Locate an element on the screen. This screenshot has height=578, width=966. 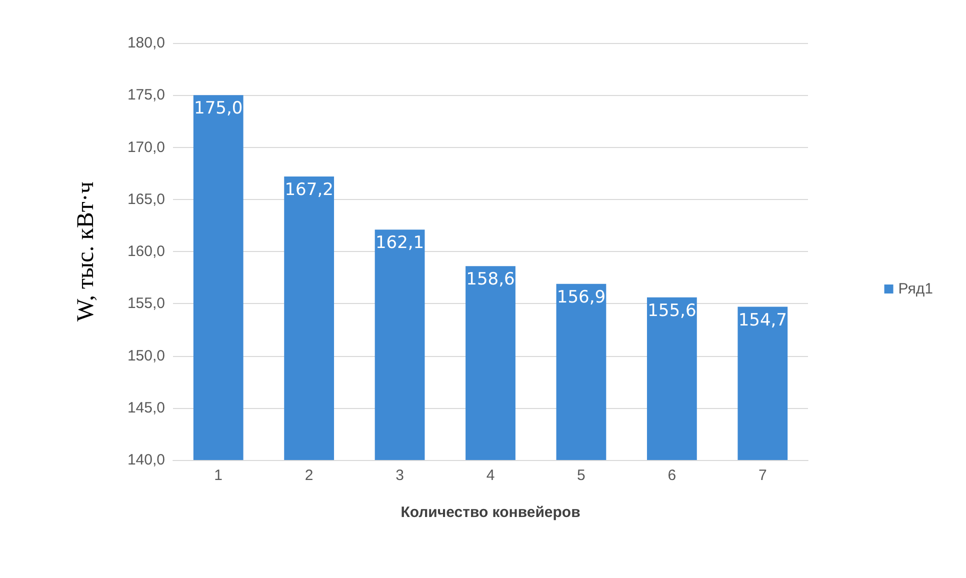
x-tick-label: 5 is located at coordinates (581, 475).